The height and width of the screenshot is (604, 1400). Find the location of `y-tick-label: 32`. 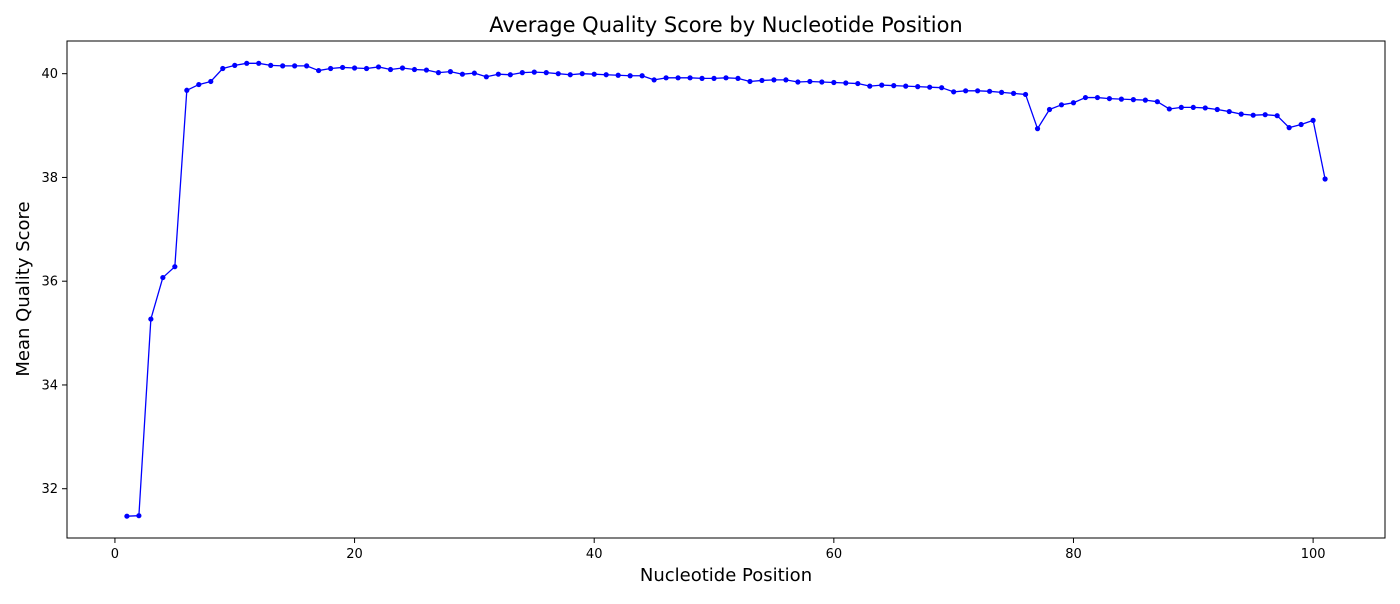

y-tick-label: 32 is located at coordinates (49, 489).